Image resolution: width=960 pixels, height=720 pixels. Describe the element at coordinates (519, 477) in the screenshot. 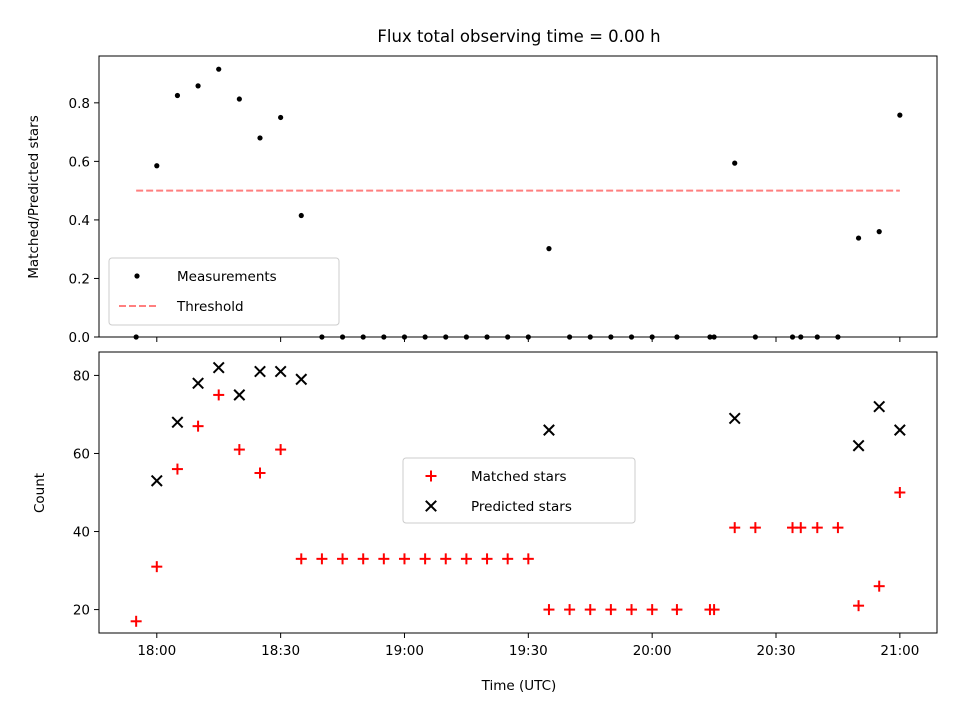

I see `legend-label: Matched stars` at that location.